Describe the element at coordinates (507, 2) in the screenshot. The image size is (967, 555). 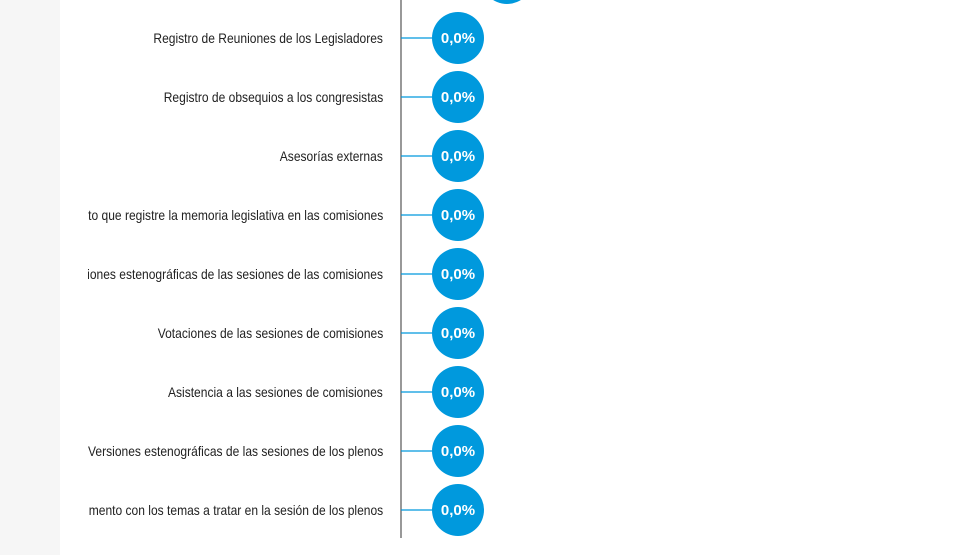
I see `partial-value-bubble` at that location.